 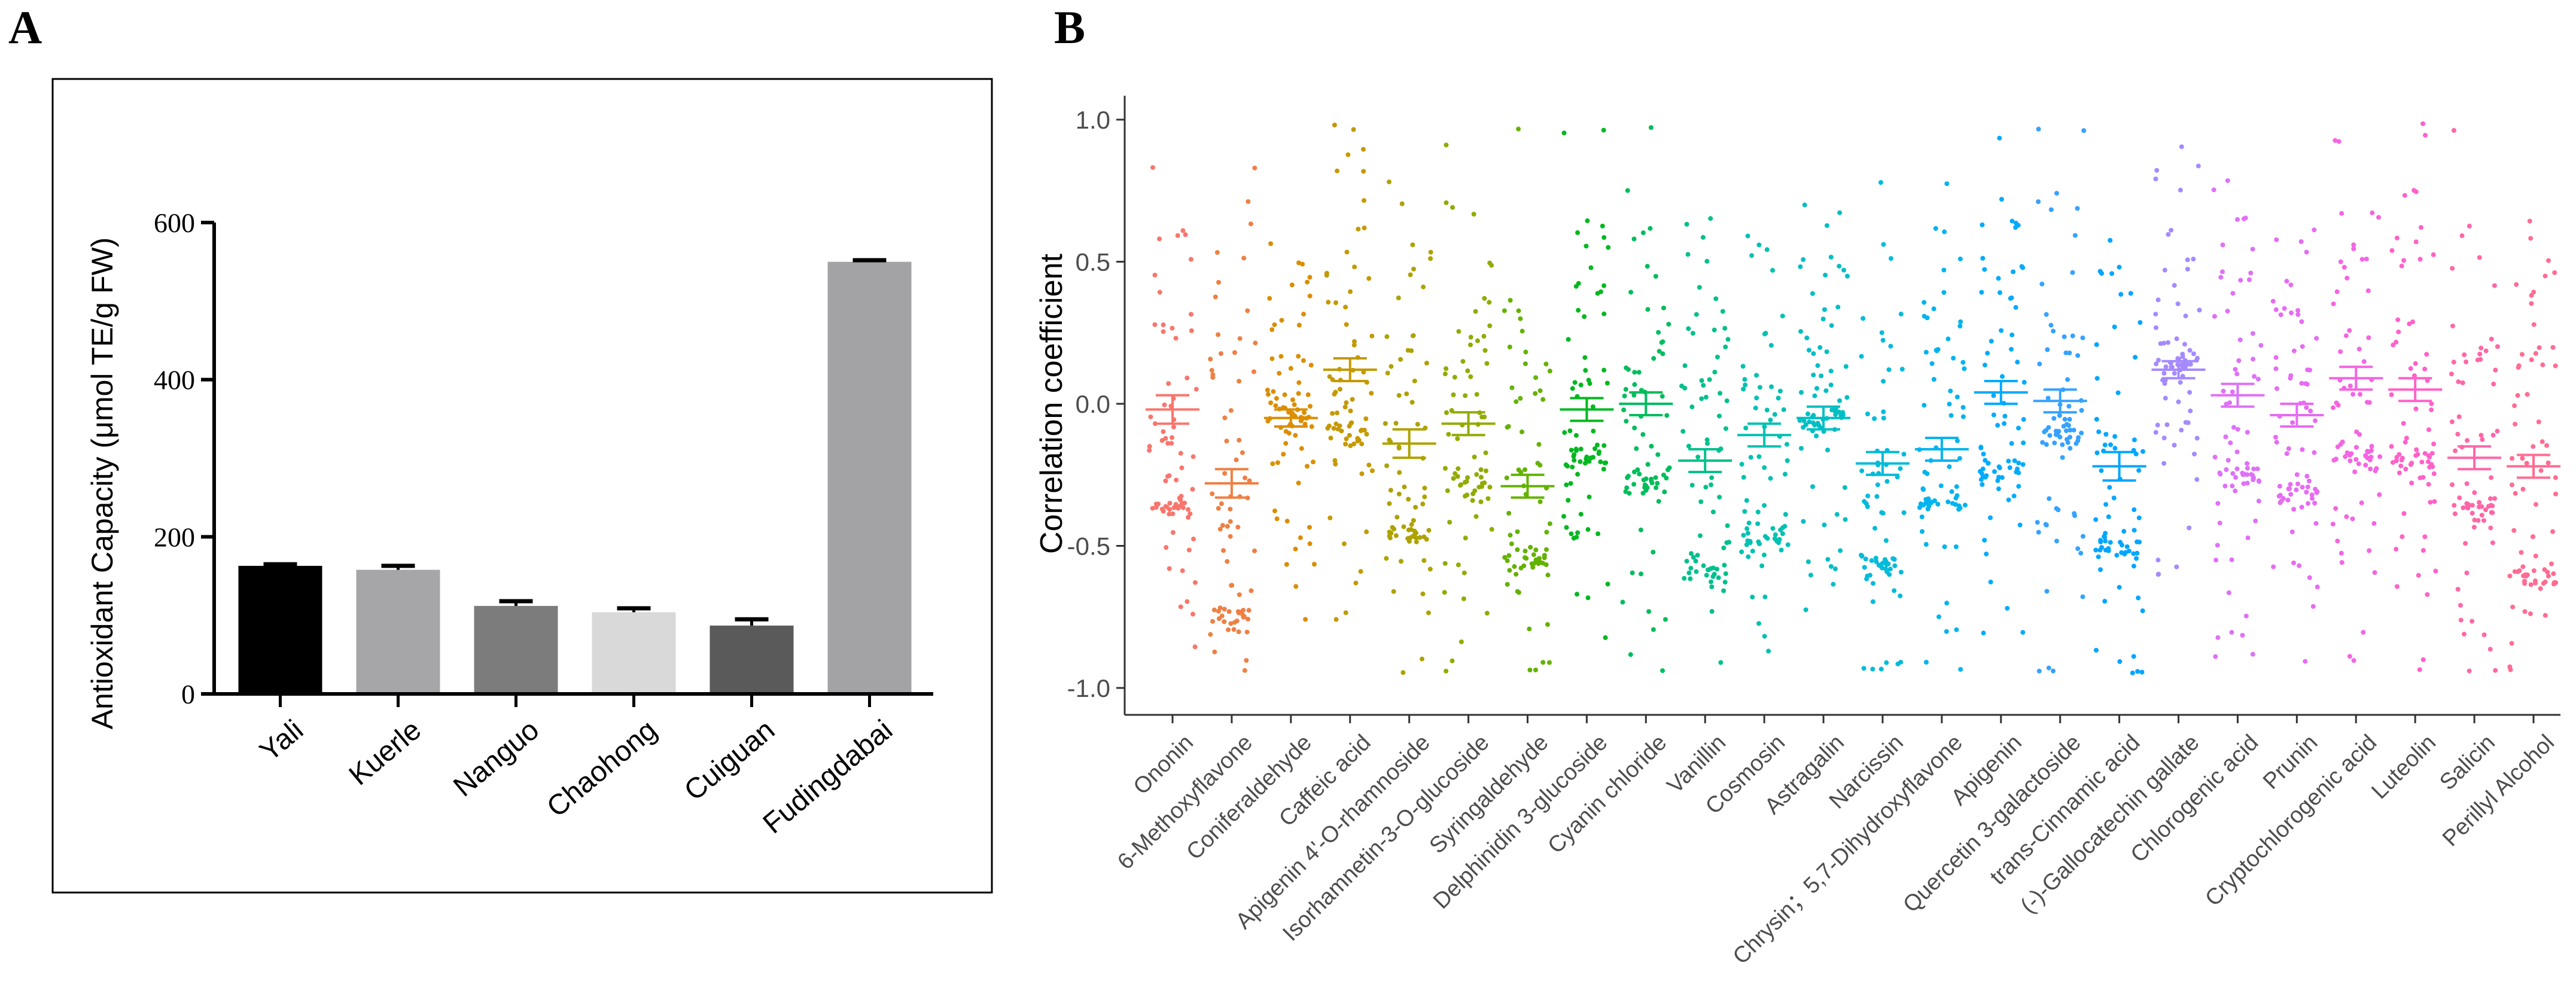 What do you see at coordinates (282, 741) in the screenshot?
I see `x-tick-label: Yali` at bounding box center [282, 741].